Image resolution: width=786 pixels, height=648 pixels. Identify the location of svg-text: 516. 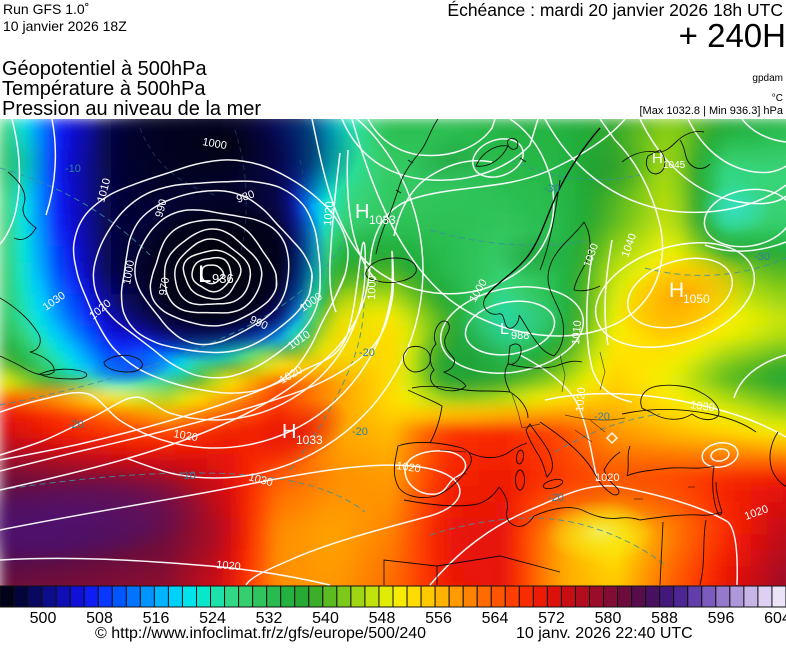
(156, 618).